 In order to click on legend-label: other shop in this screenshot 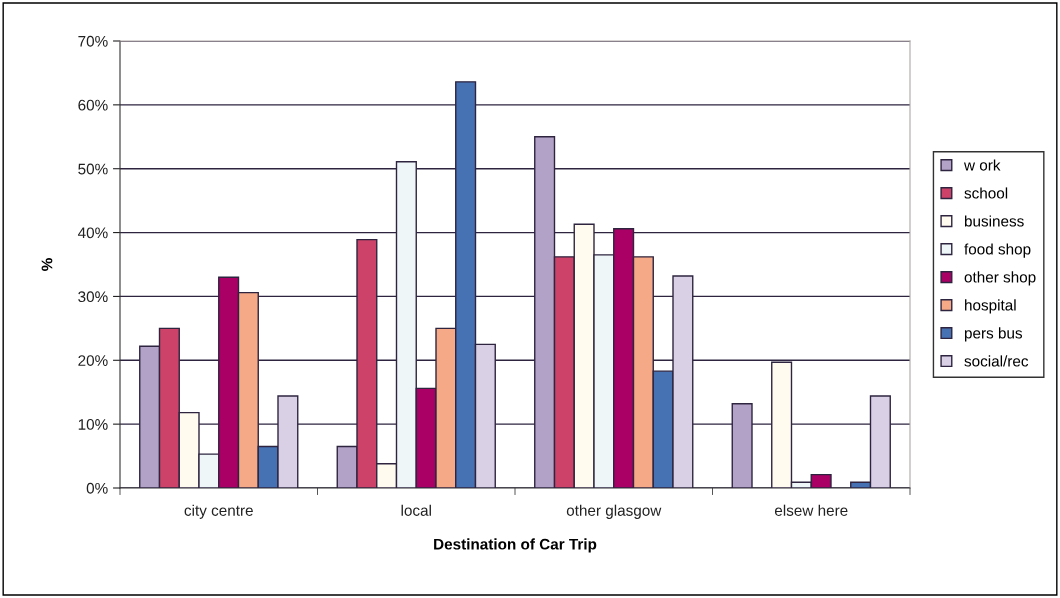, I will do `click(1000, 278)`.